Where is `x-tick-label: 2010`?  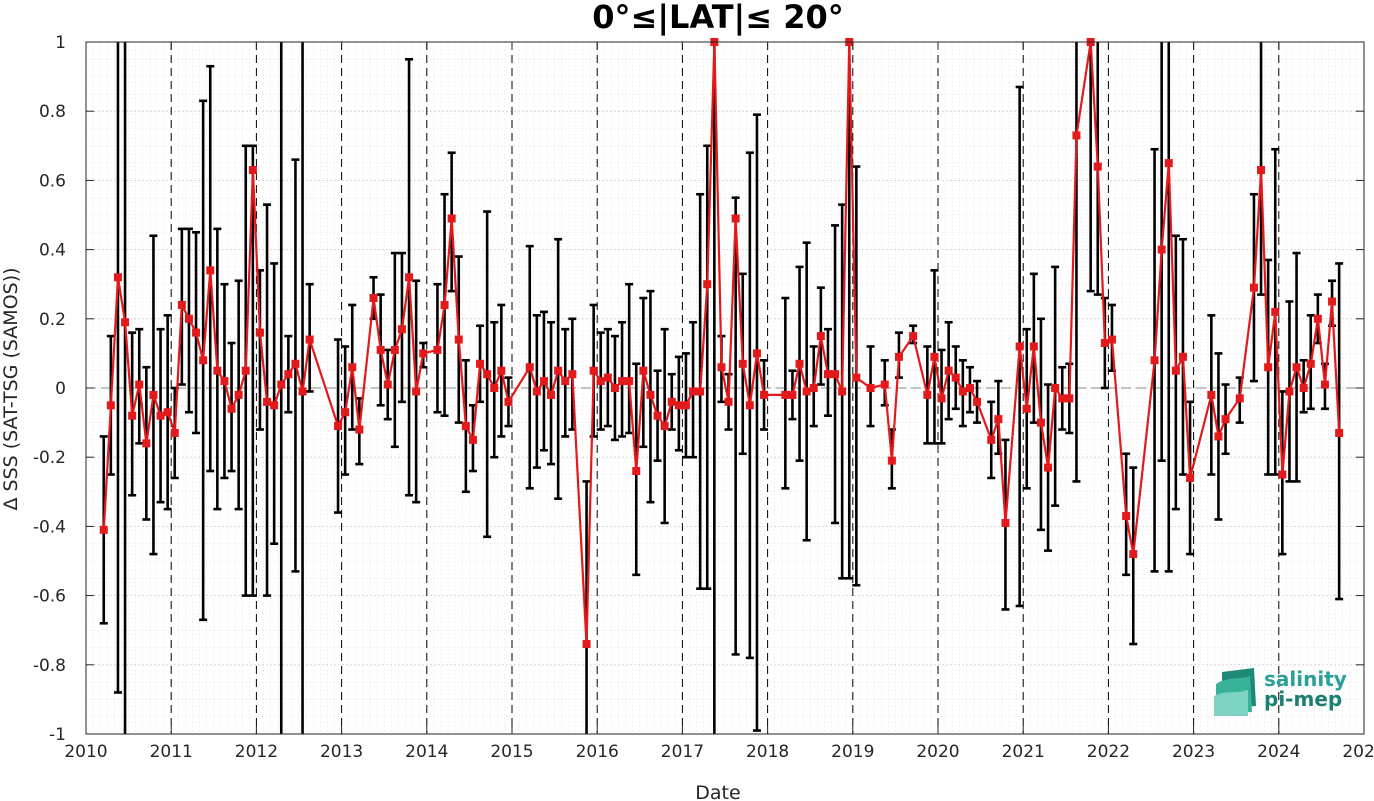
x-tick-label: 2010 is located at coordinates (85, 752).